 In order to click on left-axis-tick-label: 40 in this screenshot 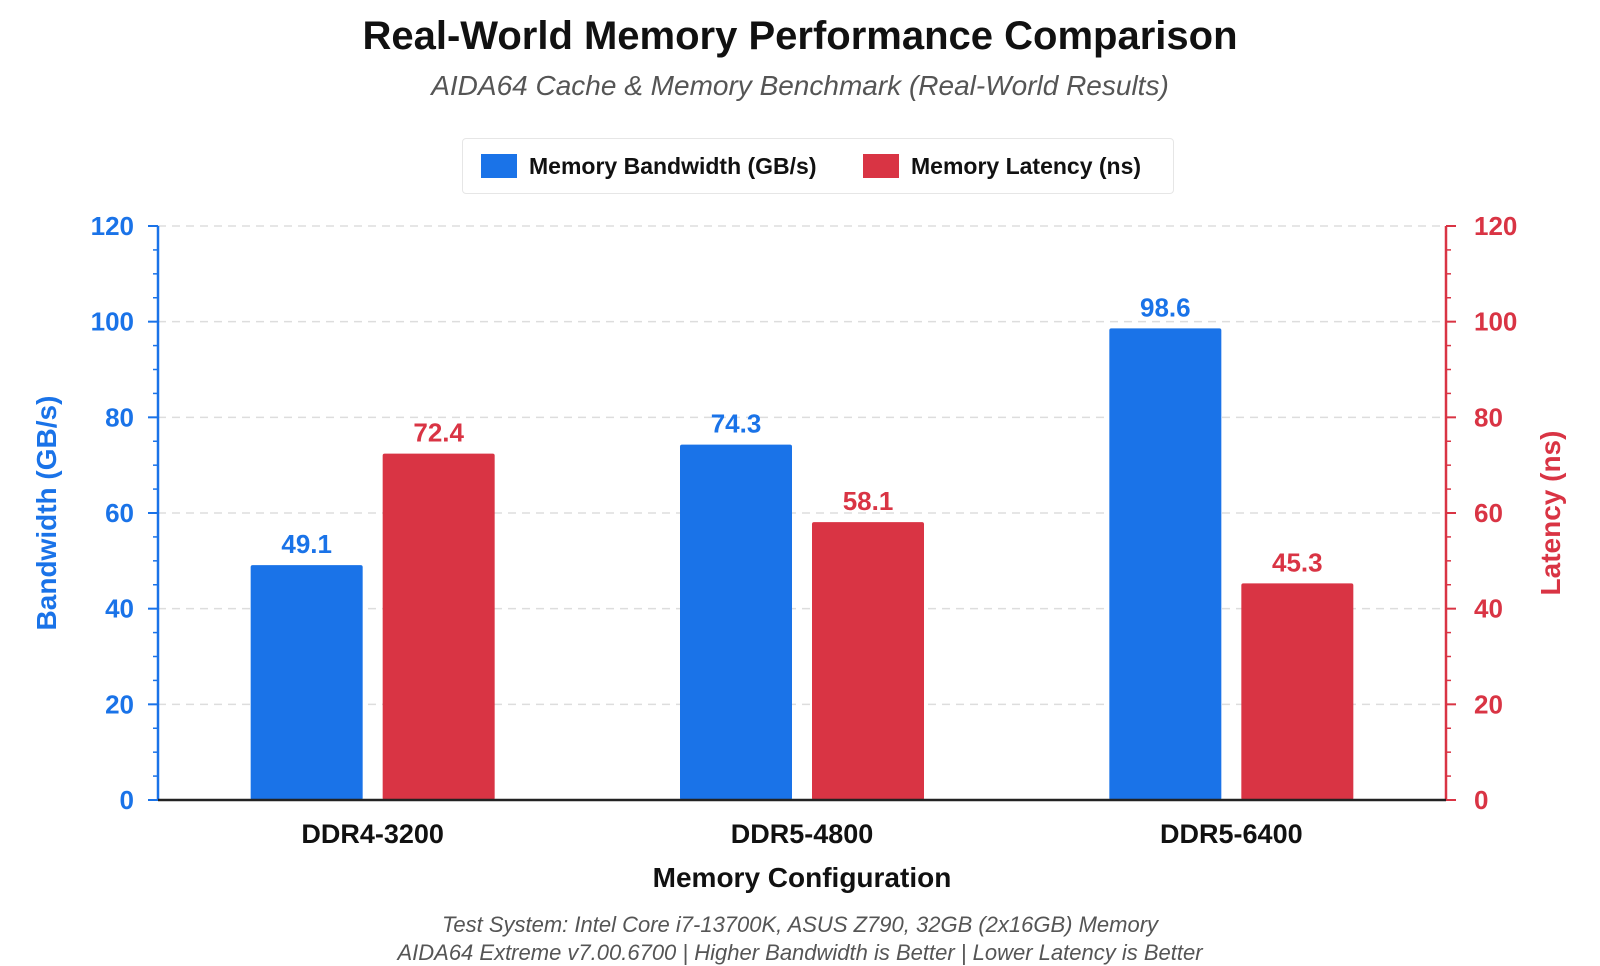, I will do `click(119, 609)`.